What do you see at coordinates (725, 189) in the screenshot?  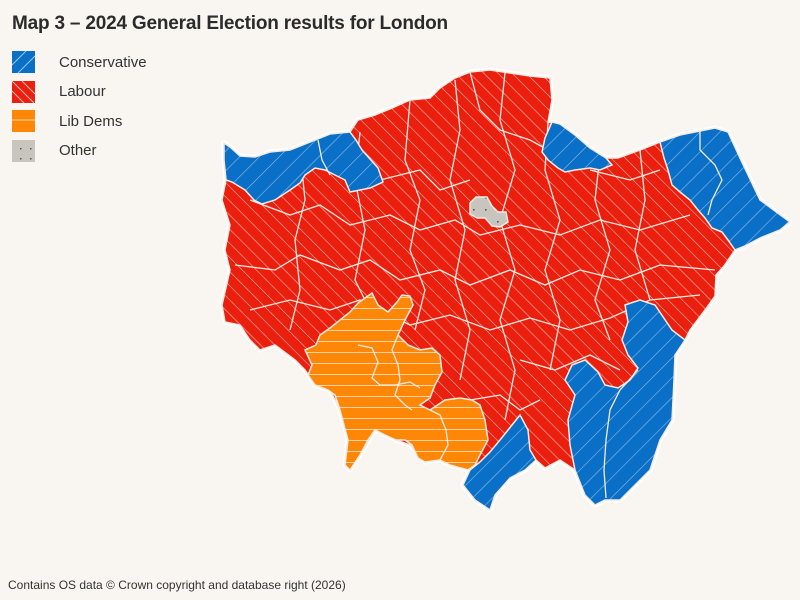 I see `conservative-region-northeast` at bounding box center [725, 189].